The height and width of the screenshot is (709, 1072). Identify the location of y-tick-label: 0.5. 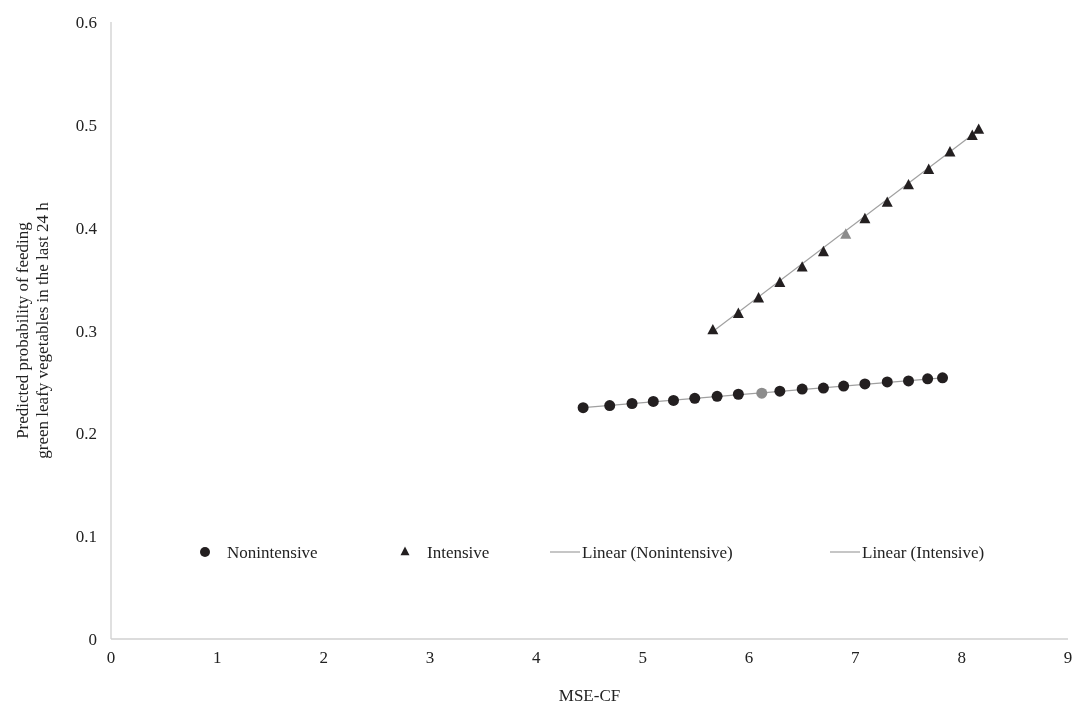
(86, 125).